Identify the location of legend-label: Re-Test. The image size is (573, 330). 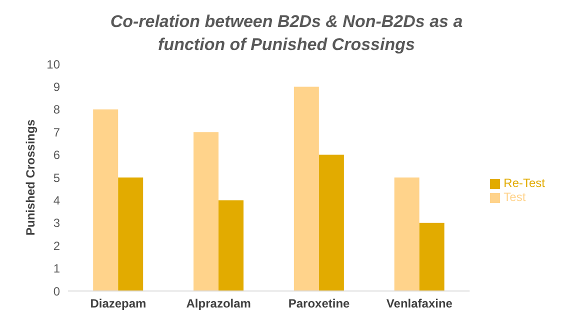
(524, 183).